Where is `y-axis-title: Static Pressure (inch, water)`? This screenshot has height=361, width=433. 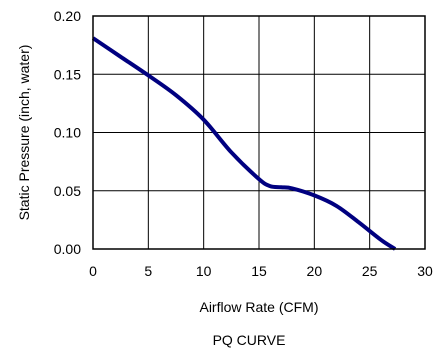
y-axis-title: Static Pressure (inch, water) is located at coordinates (24, 133).